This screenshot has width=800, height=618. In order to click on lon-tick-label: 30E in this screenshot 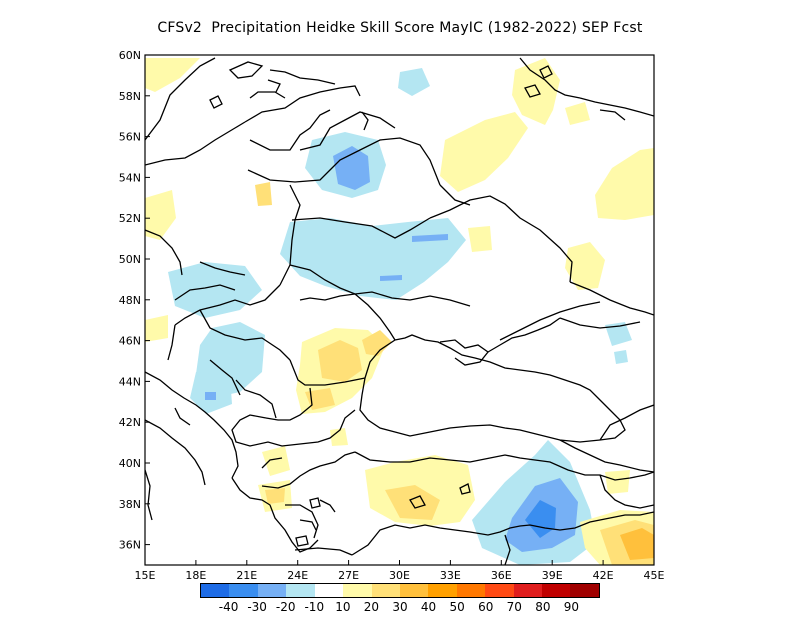, I will do `click(399, 575)`.